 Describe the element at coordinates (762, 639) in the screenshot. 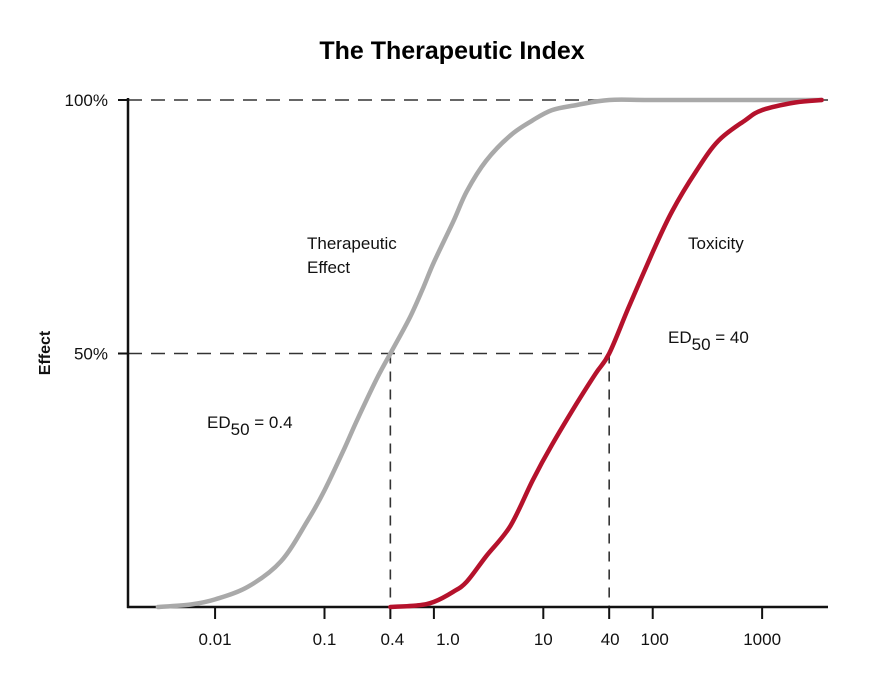

I see `x-tick-label: 1000` at that location.